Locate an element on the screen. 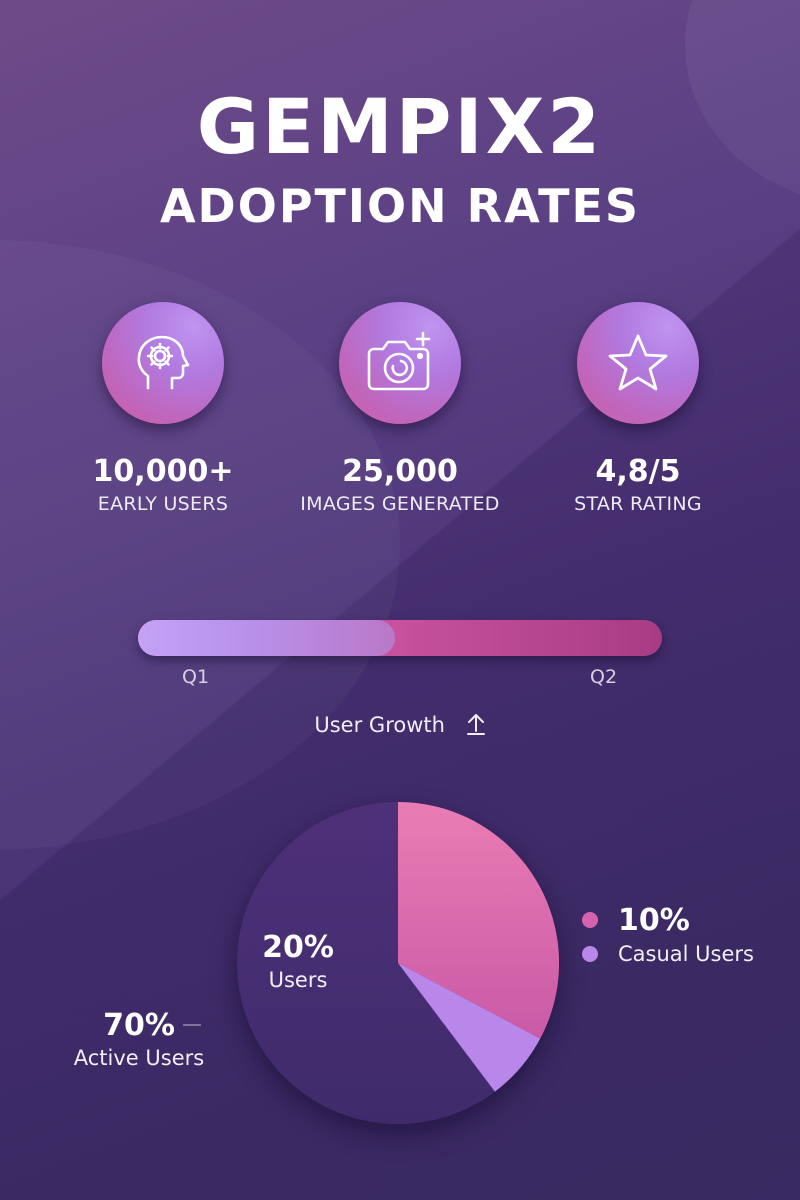 The width and height of the screenshot is (800, 1200). arrow-up-icon is located at coordinates (475, 724).